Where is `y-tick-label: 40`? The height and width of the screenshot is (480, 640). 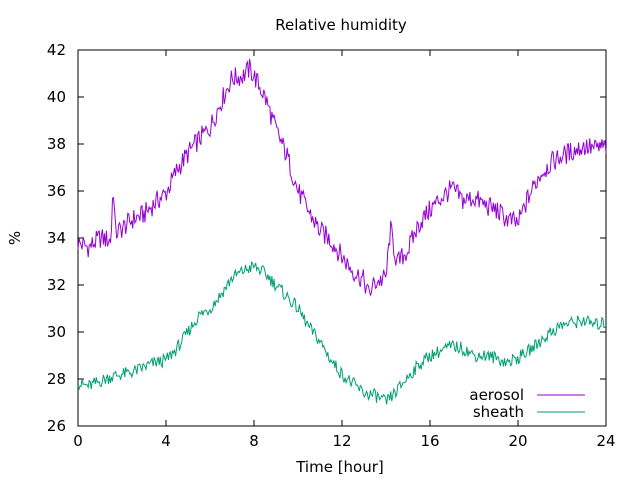
y-tick-label: 40 is located at coordinates (56, 97).